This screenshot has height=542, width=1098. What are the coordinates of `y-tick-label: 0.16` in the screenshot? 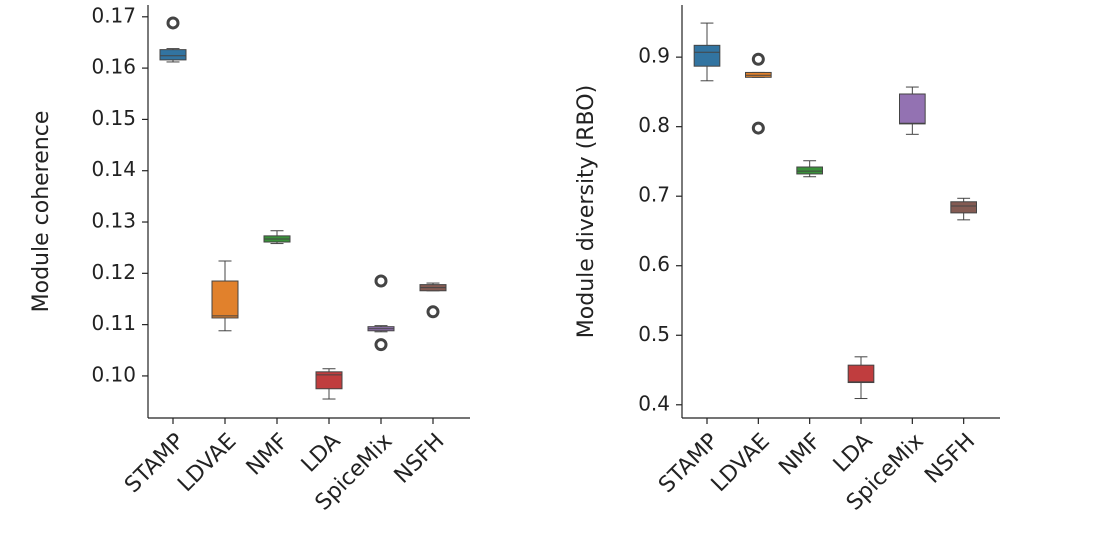 It's located at (113, 67).